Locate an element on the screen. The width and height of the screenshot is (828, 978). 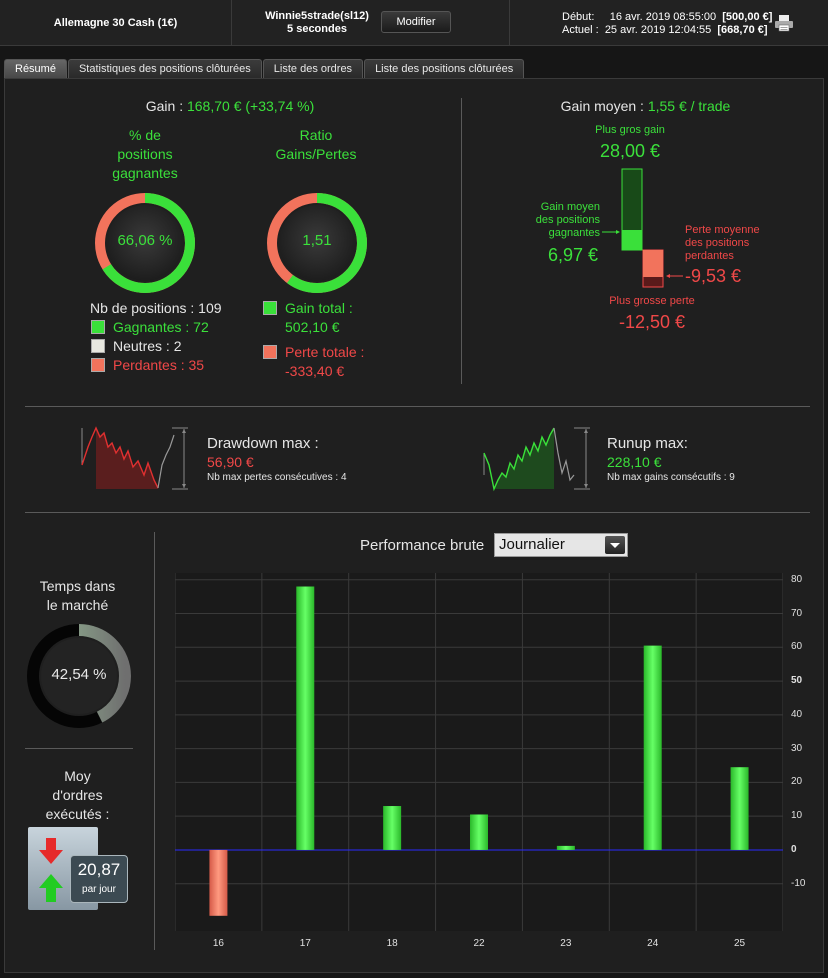
avg-win-label-line: des positions is located at coordinates (567, 220).